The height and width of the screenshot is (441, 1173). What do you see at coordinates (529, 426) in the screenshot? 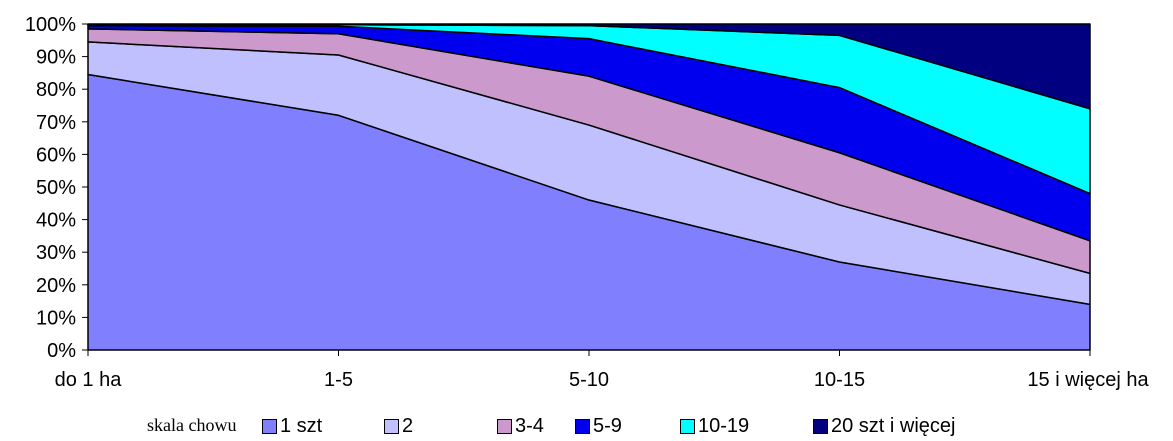
I see `legend-label: 3-4` at bounding box center [529, 426].